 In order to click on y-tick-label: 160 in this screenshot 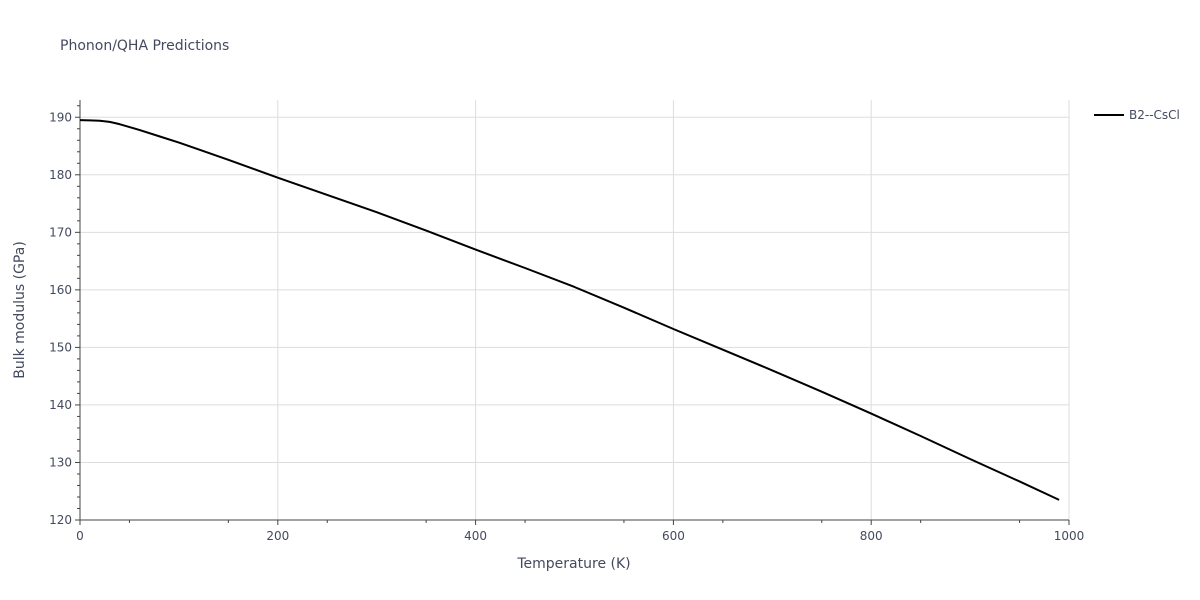, I will do `click(60, 290)`.